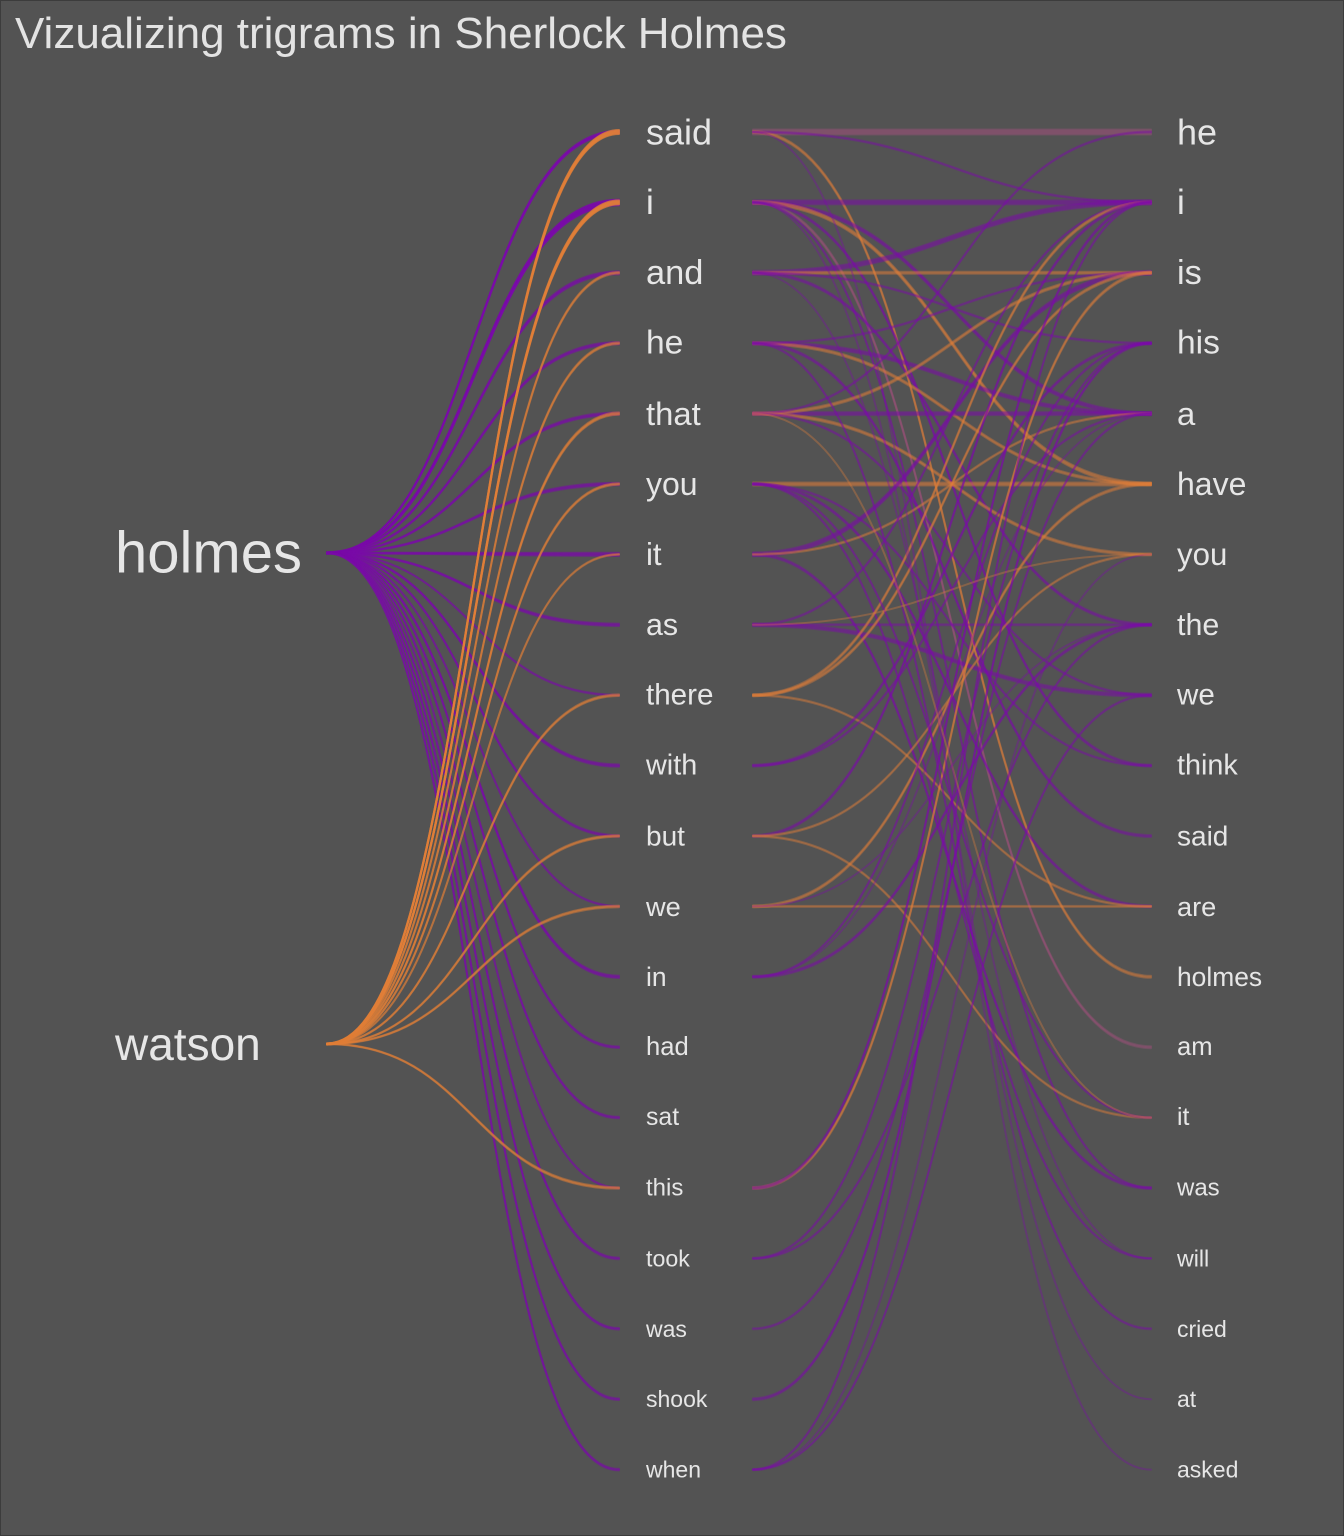 This screenshot has width=1344, height=1536. What do you see at coordinates (1195, 1047) in the screenshot?
I see `last-word-am: am` at bounding box center [1195, 1047].